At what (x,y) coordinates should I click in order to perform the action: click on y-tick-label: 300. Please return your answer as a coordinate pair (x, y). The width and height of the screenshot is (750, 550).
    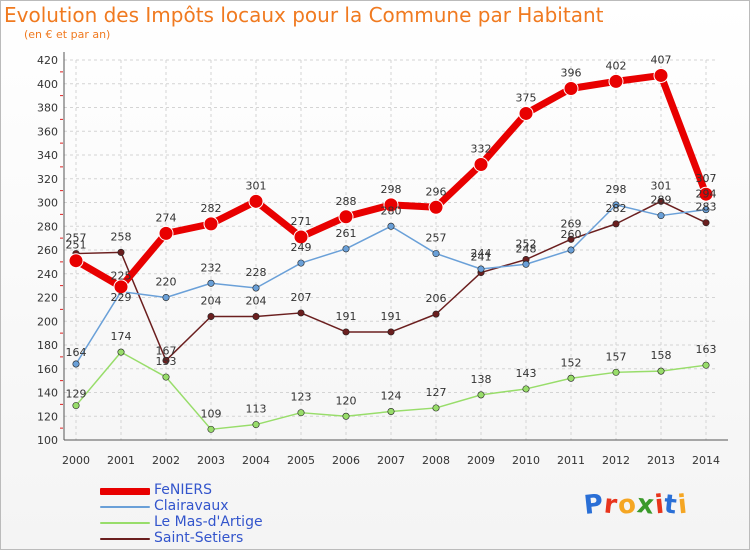
    Looking at the image, I should click on (47, 203).